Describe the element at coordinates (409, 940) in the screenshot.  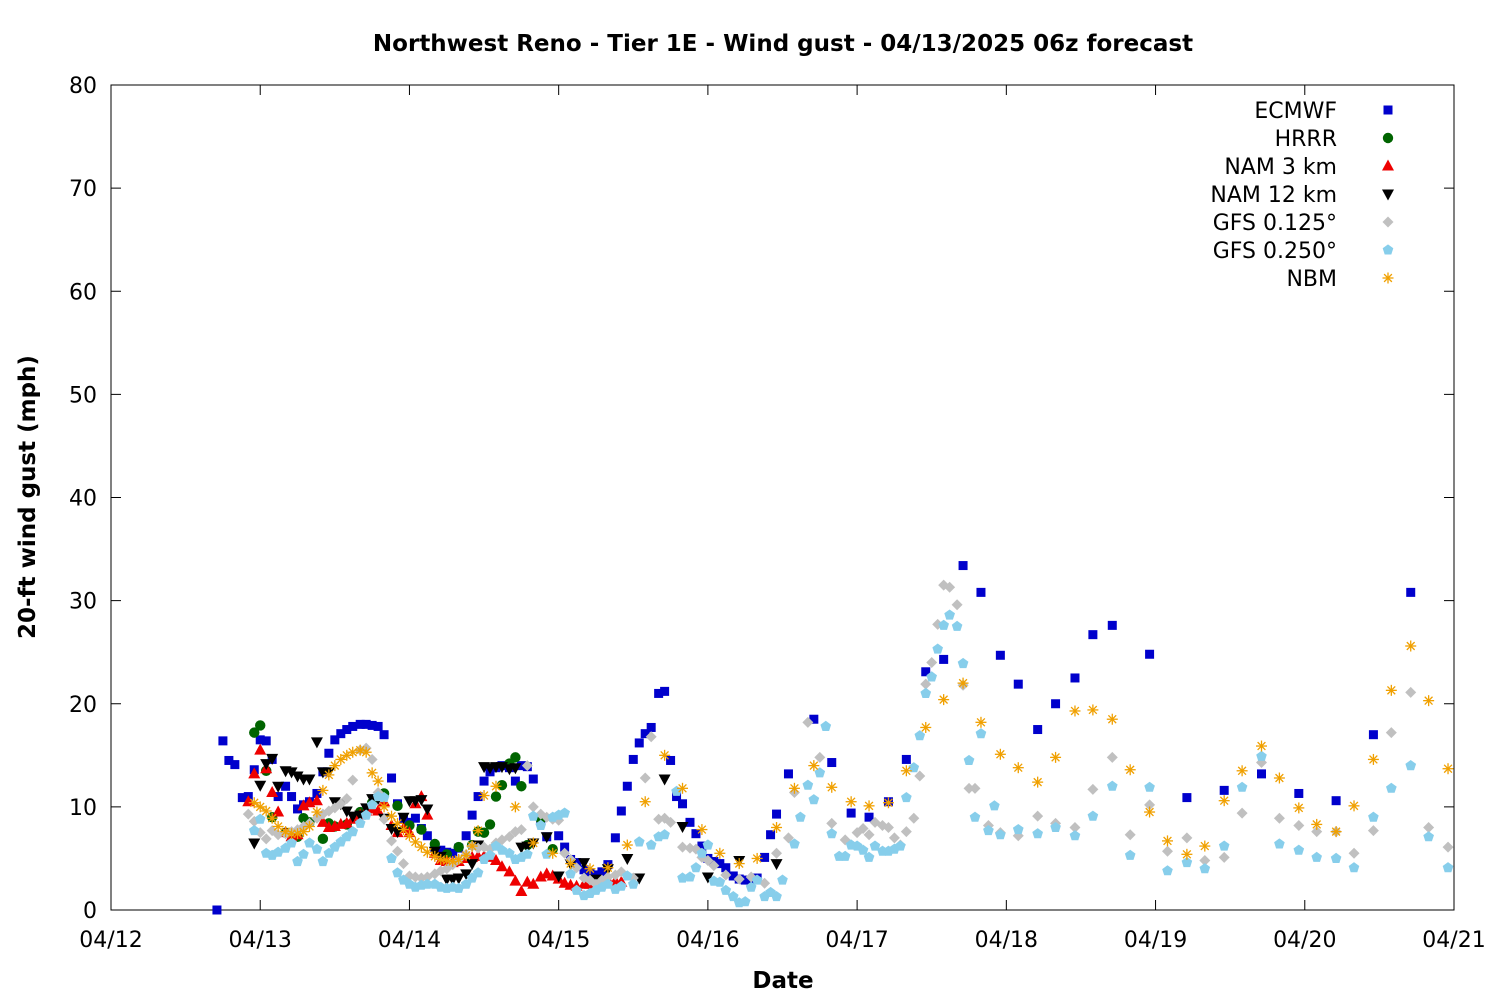
I see `x-tick-label: 04/14` at that location.